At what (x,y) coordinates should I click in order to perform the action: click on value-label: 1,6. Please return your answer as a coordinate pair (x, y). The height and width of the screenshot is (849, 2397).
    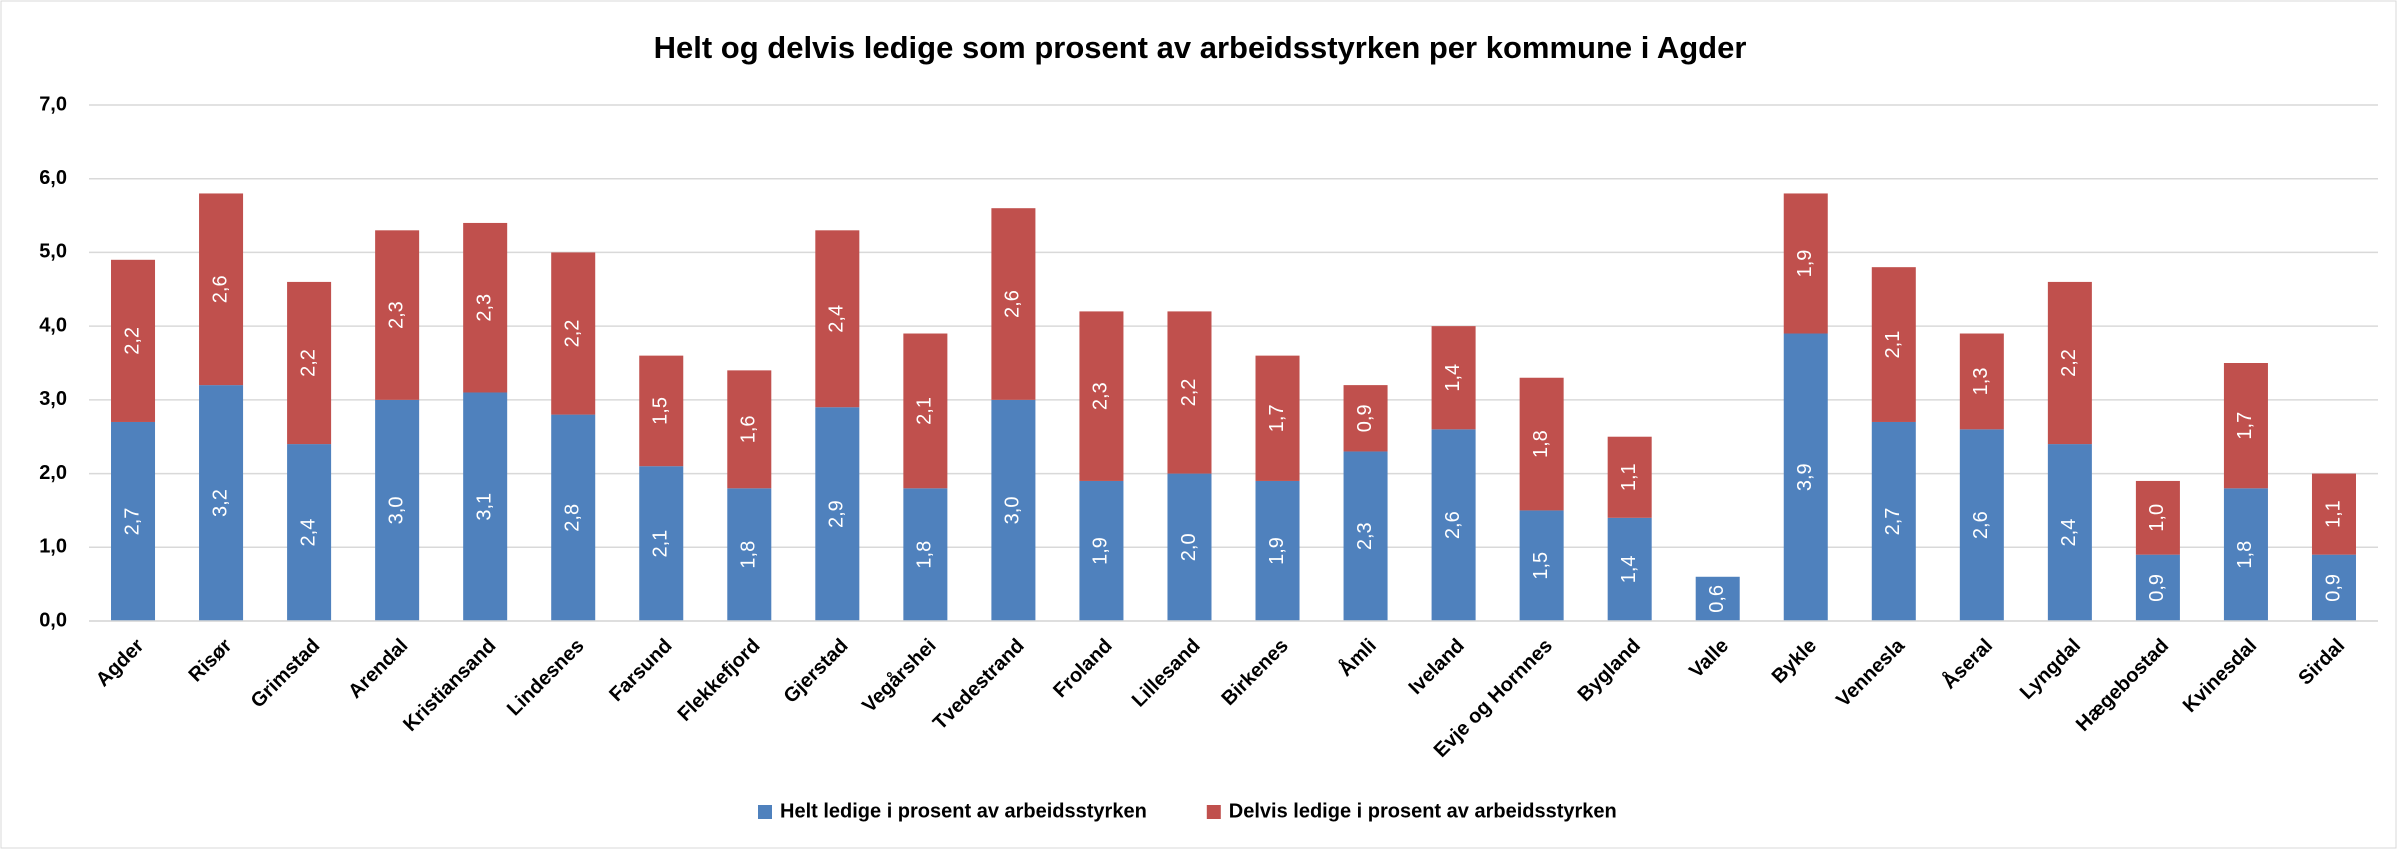
    Looking at the image, I should click on (749, 429).